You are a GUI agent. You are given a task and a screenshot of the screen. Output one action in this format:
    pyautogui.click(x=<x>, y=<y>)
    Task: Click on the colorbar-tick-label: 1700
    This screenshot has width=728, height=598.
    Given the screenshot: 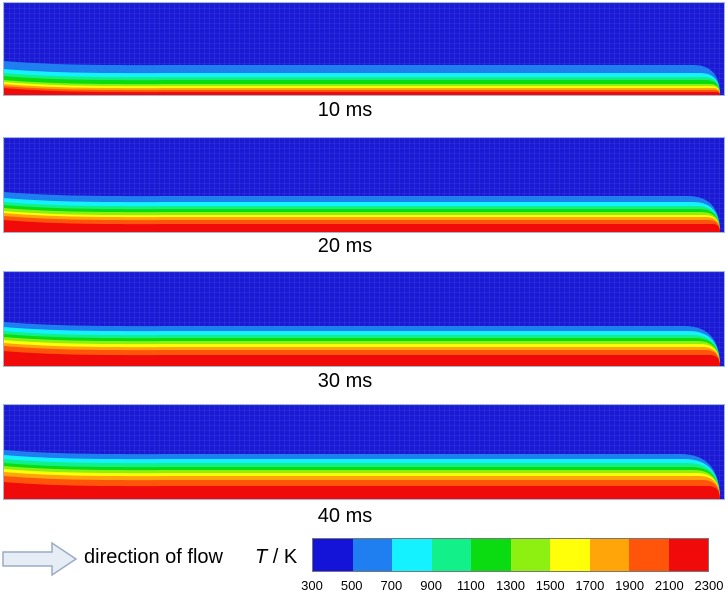 What is the action you would take?
    pyautogui.click(x=590, y=585)
    